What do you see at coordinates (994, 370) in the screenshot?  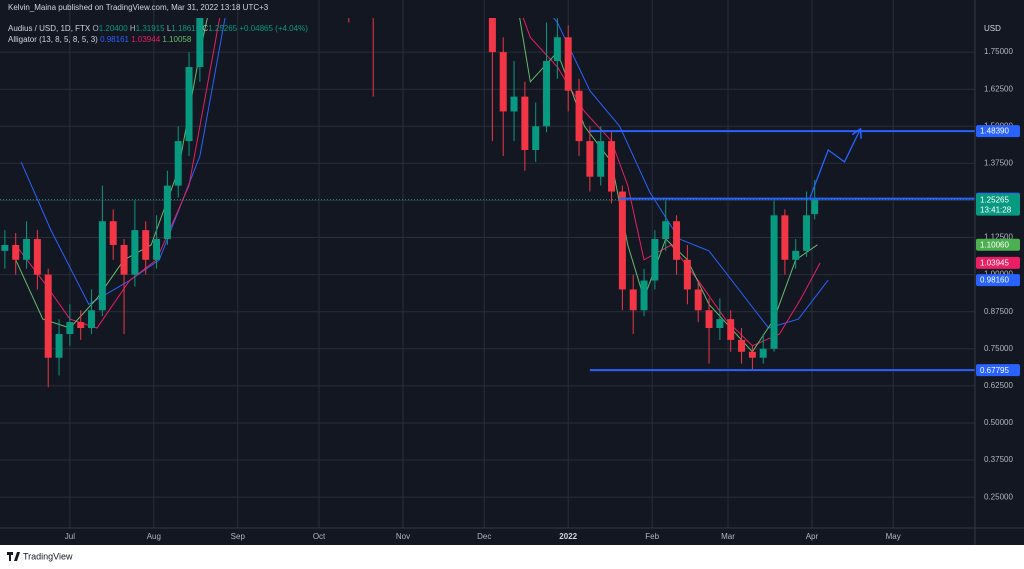 I see `price-tag-label: 0.67795` at bounding box center [994, 370].